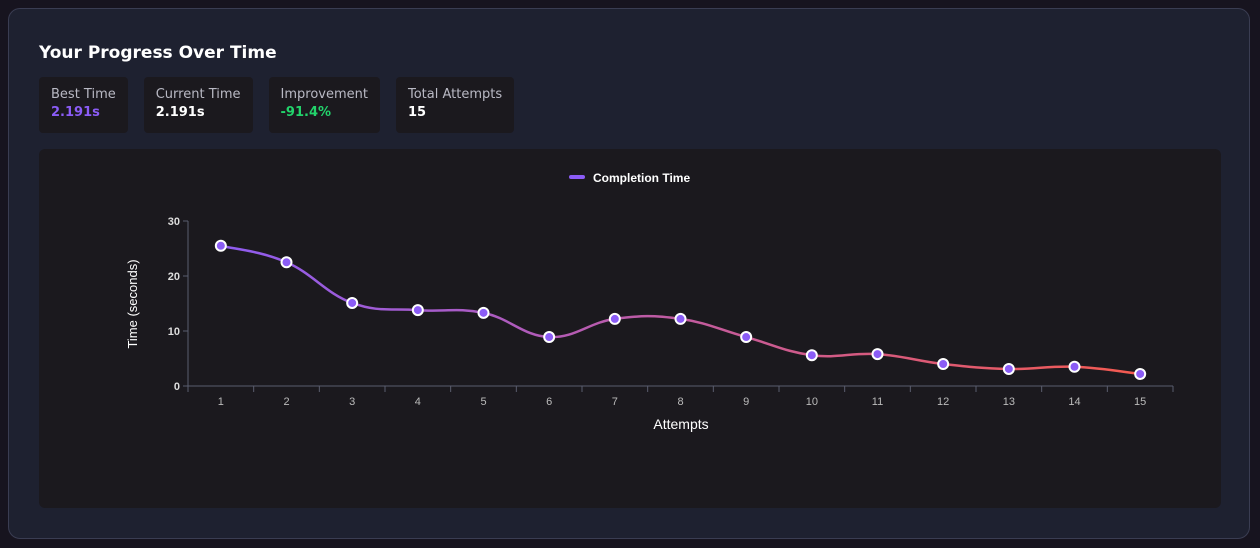  I want to click on x-tick-label: 4, so click(418, 402).